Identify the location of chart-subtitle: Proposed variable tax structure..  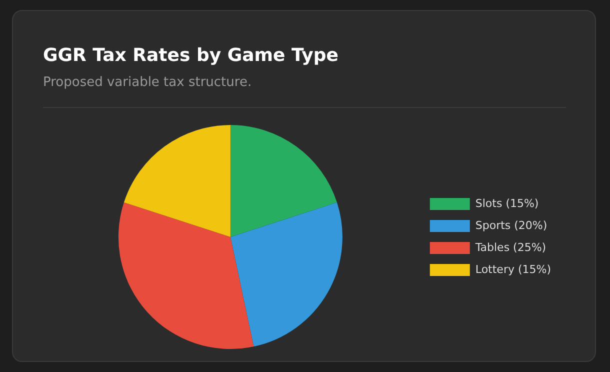
(147, 82).